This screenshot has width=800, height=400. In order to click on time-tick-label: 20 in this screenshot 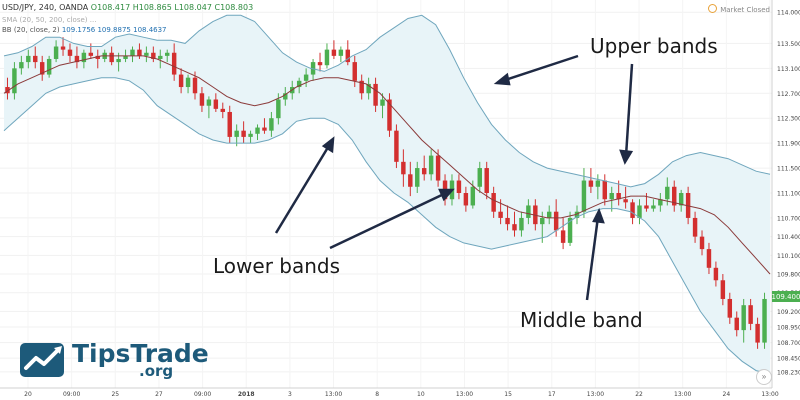, I will do `click(28, 394)`.